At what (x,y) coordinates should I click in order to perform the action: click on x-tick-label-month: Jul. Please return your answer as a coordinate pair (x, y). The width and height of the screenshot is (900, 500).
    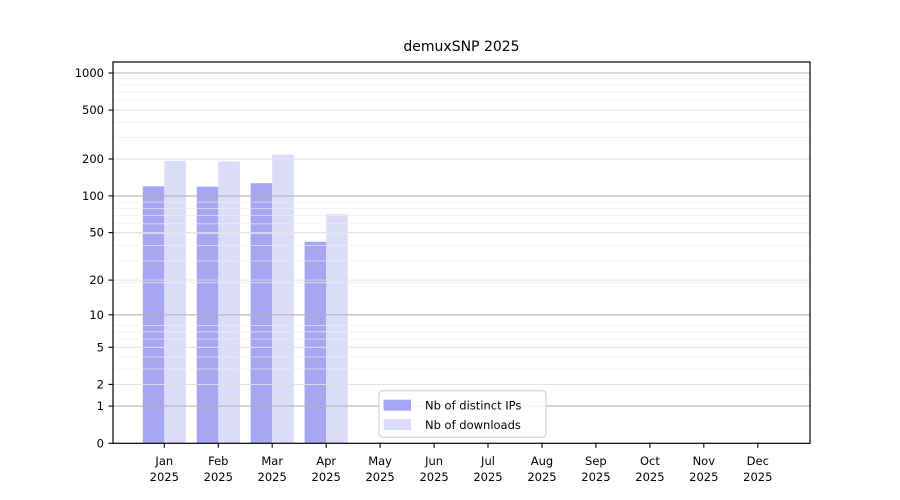
    Looking at the image, I should click on (487, 461).